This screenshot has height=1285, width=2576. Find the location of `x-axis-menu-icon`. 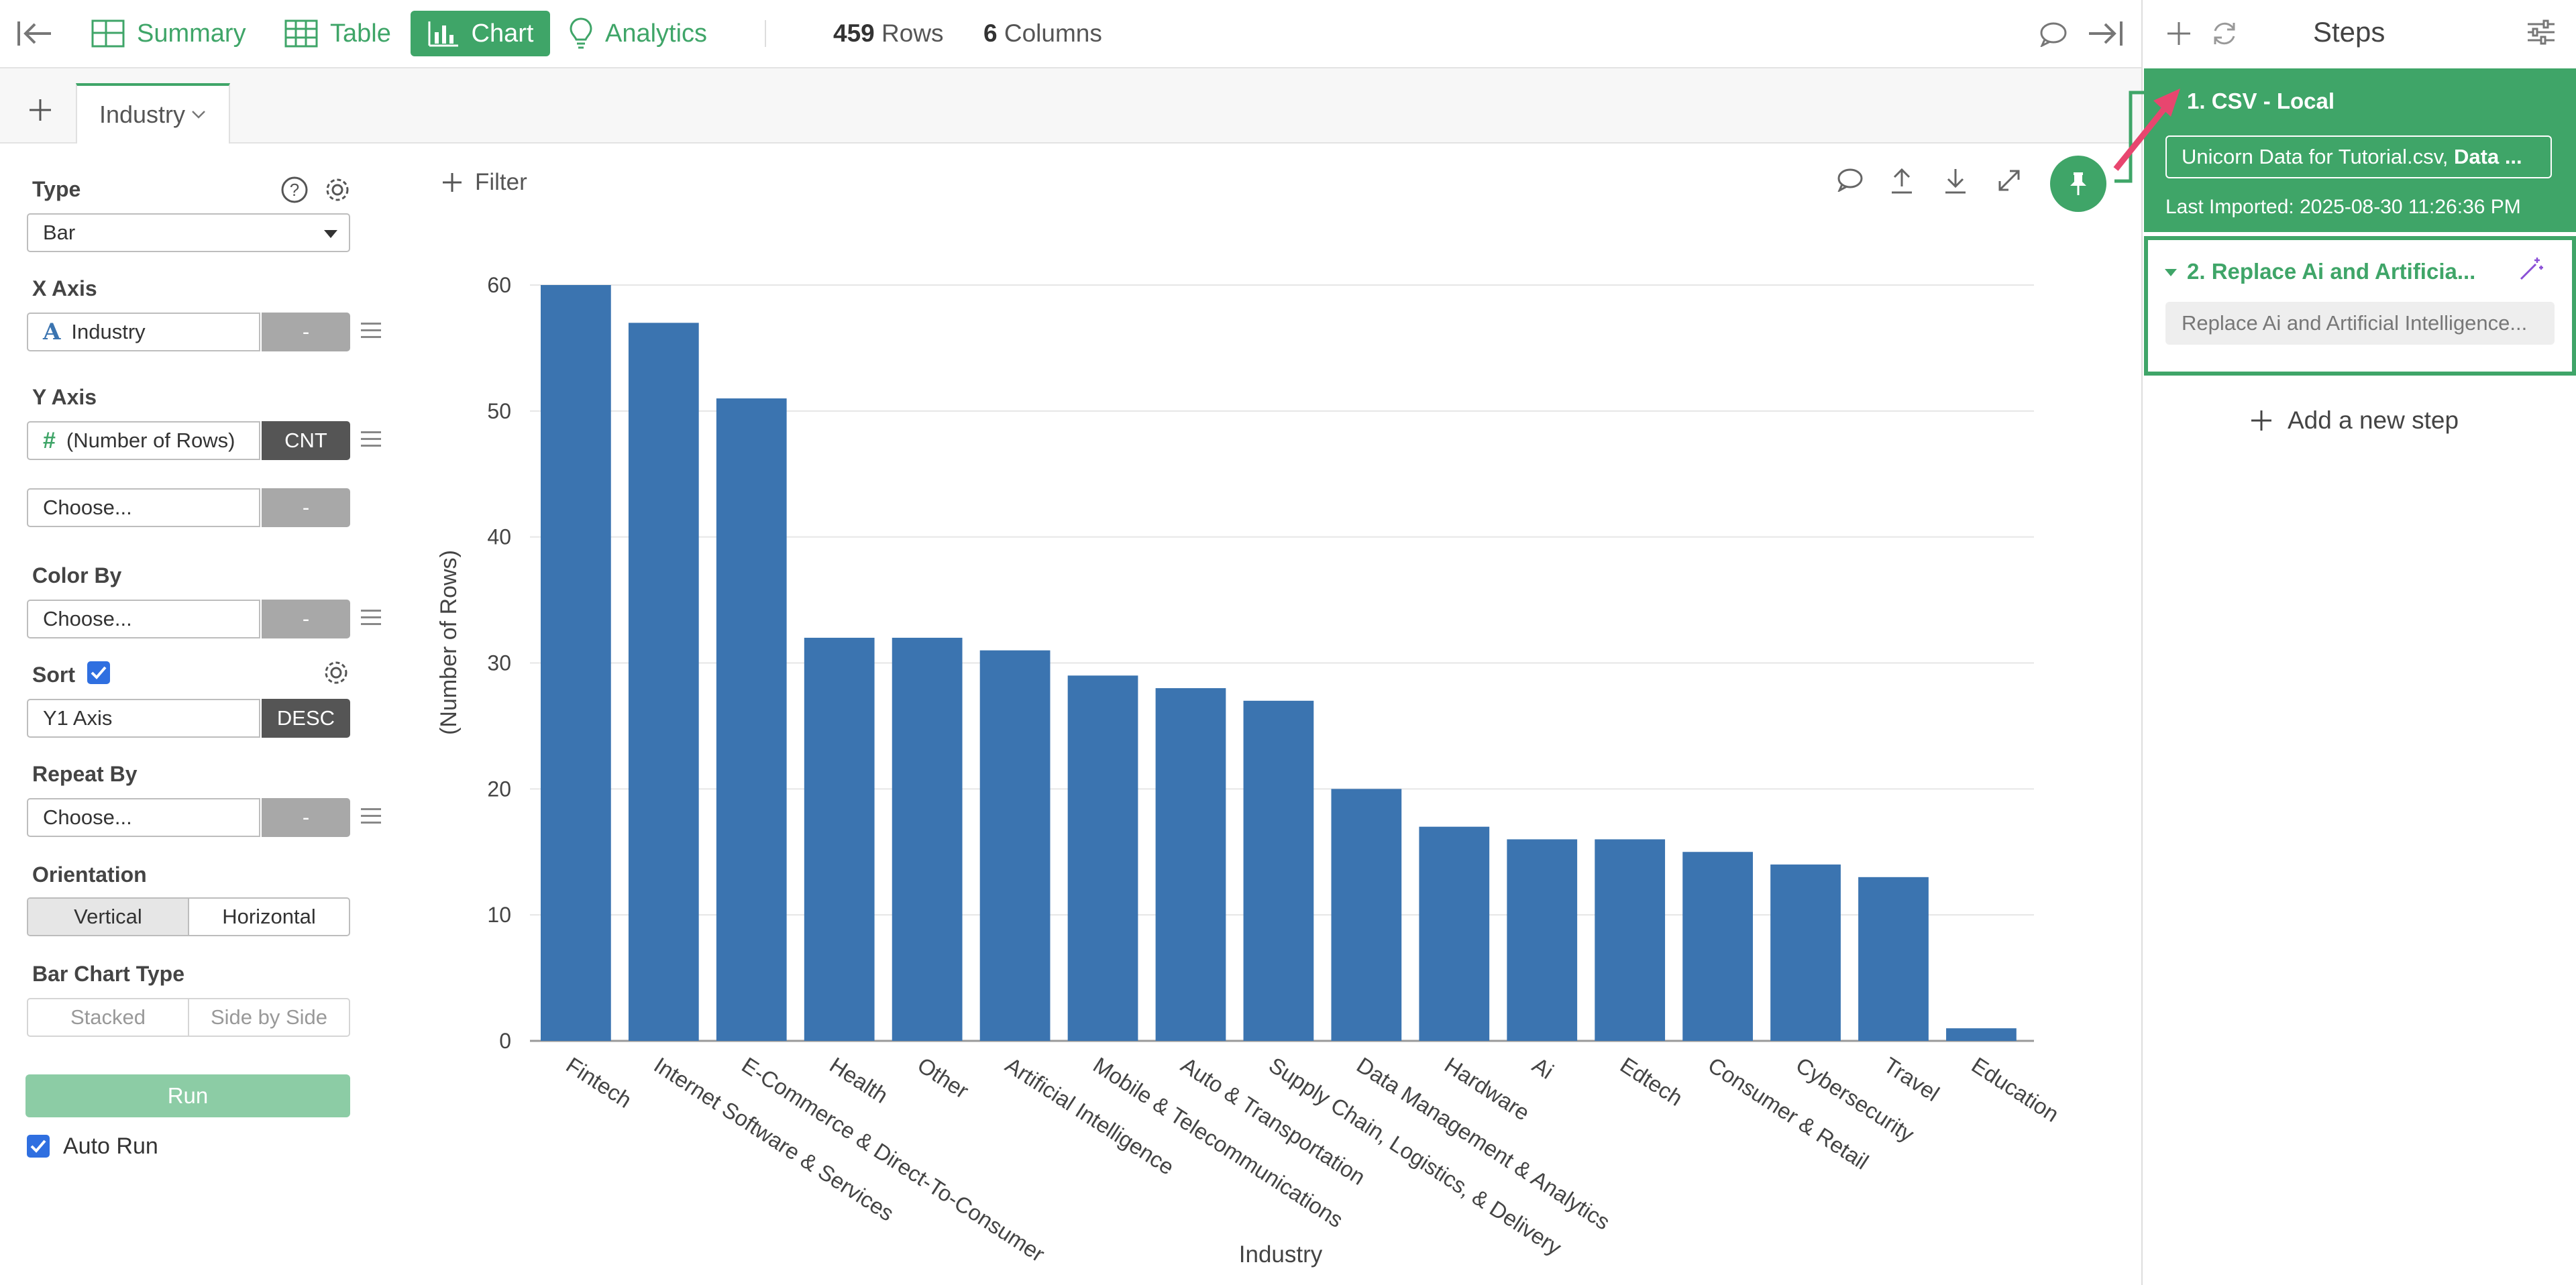

x-axis-menu-icon is located at coordinates (371, 333).